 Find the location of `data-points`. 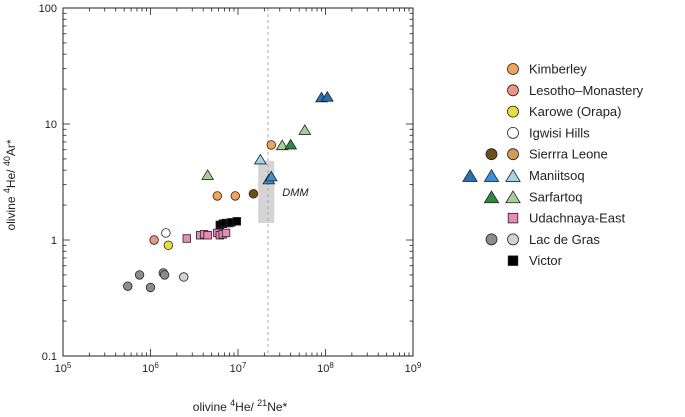

data-points is located at coordinates (228, 191).